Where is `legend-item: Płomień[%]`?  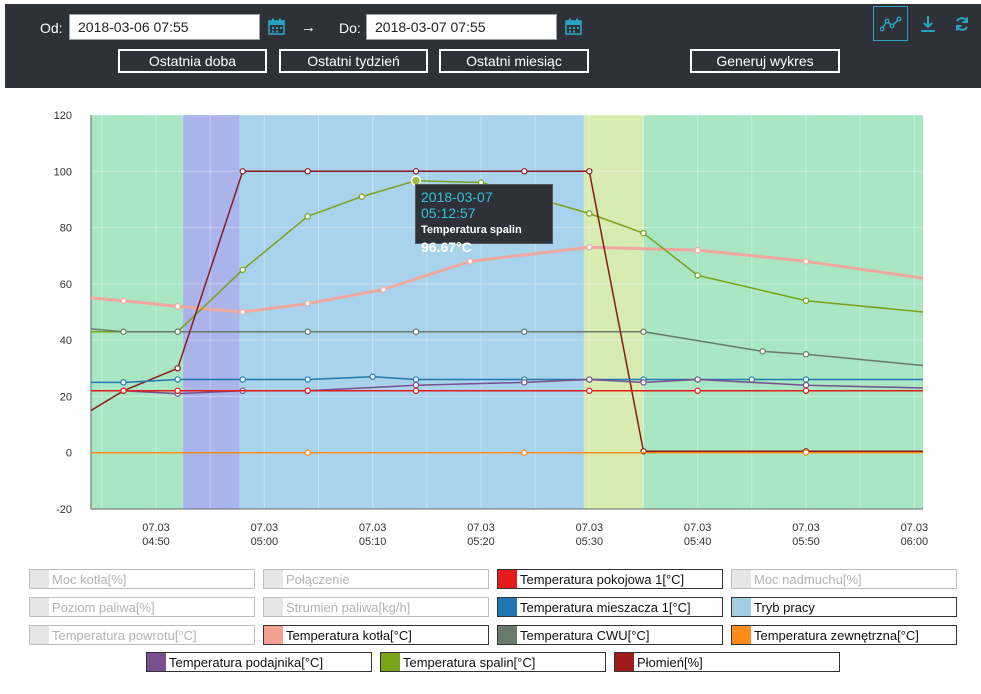 legend-item: Płomień[%] is located at coordinates (727, 662).